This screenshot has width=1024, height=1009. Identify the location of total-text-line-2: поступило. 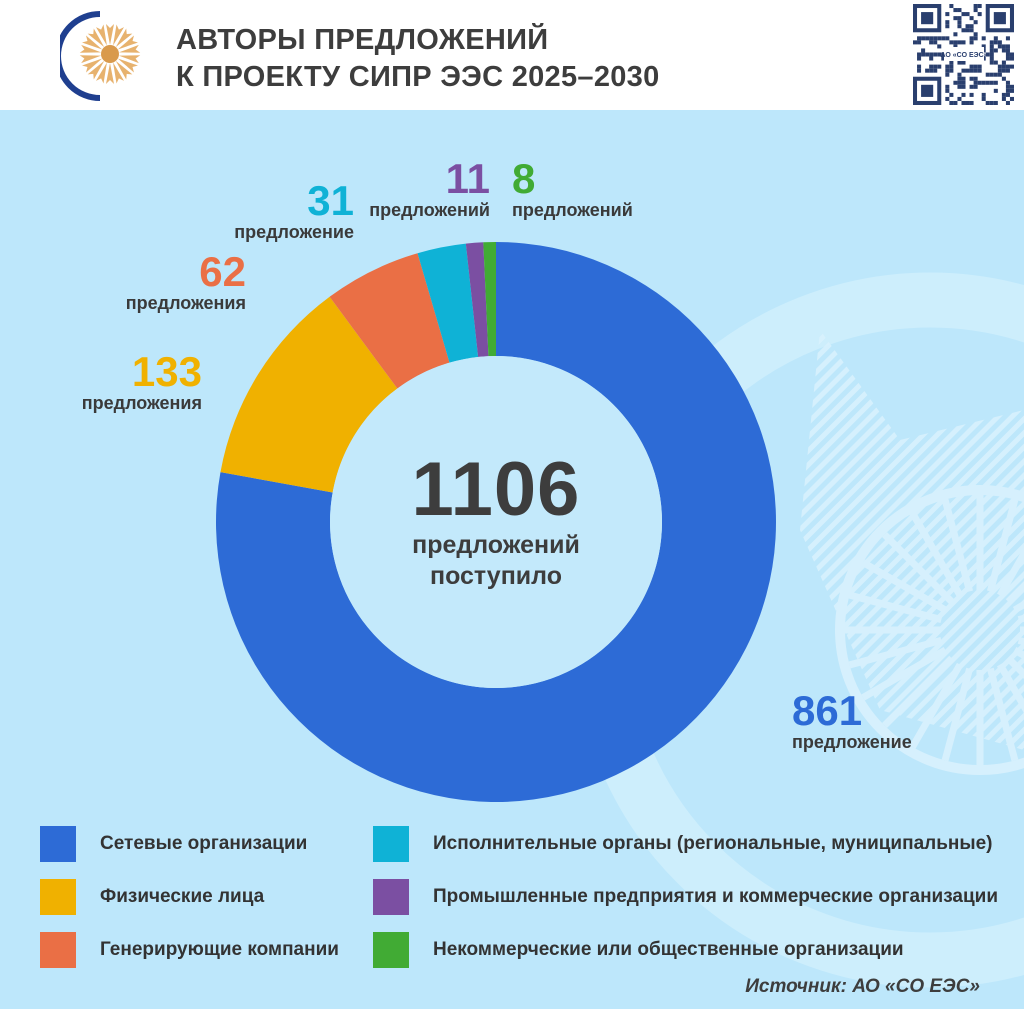
(495, 576).